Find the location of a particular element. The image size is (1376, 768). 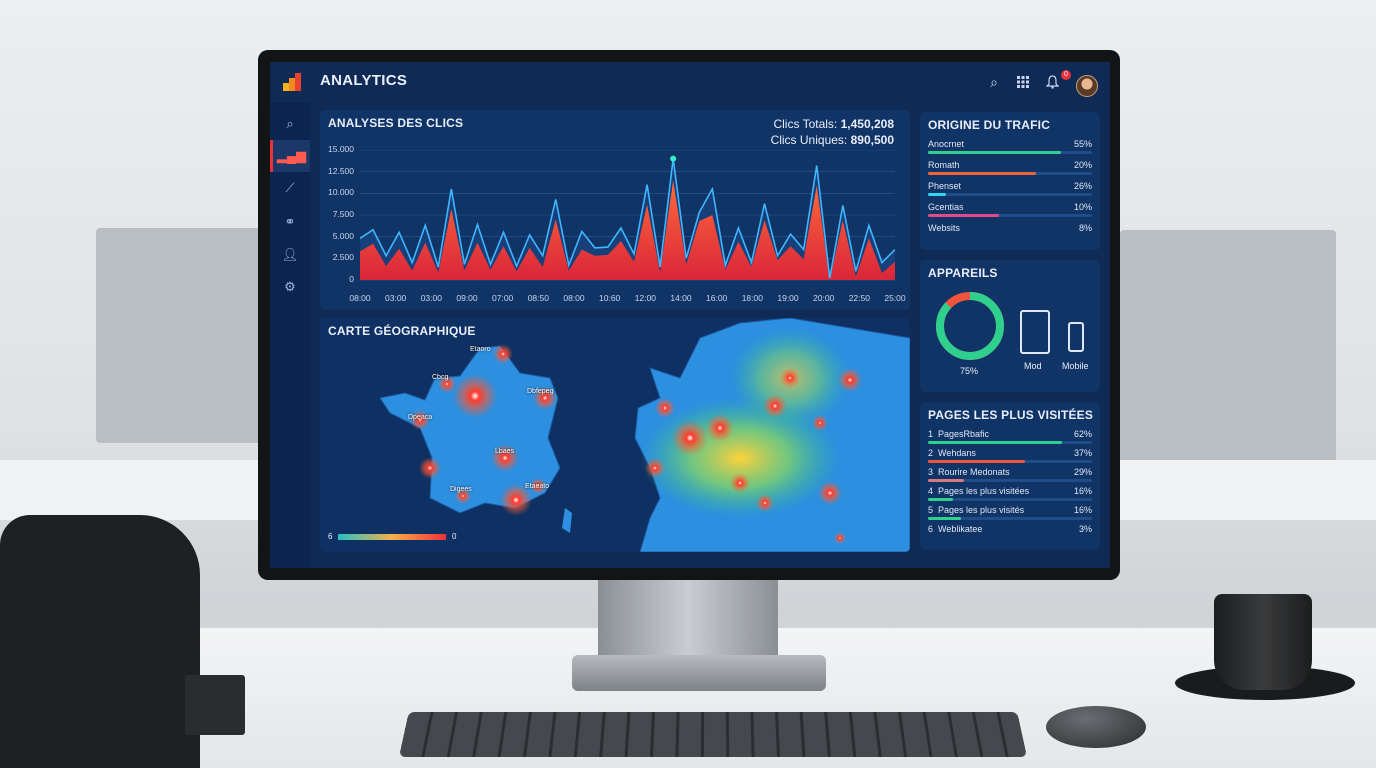

item-percent: 20% is located at coordinates (1082, 165).